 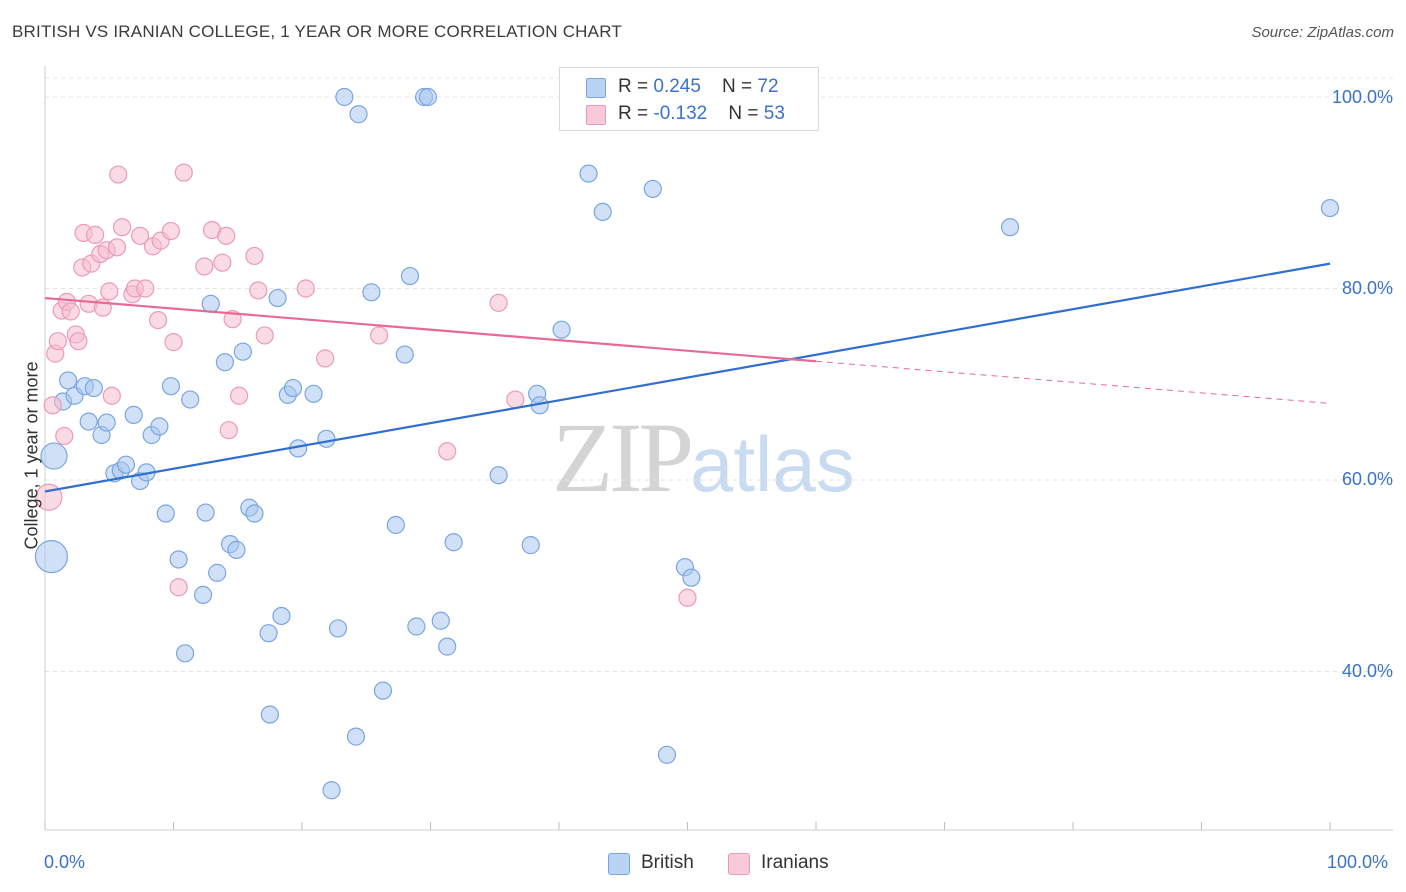 I want to click on british-legend-swatch, so click(x=619, y=864).